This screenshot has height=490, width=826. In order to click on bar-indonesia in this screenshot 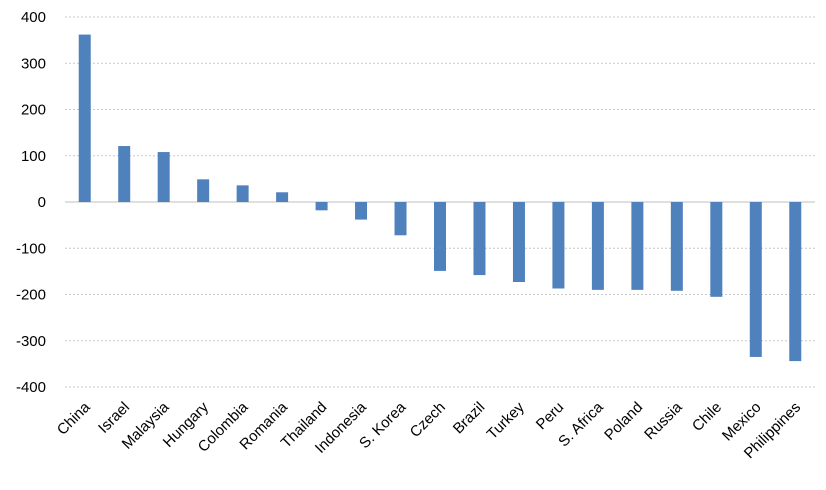, I will do `click(361, 211)`.